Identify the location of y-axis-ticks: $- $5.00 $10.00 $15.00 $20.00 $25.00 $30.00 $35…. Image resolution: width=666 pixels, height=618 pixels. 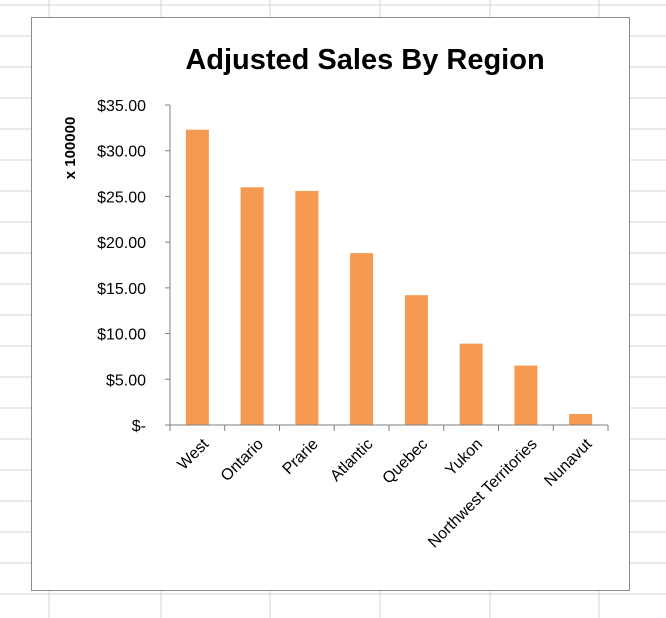
(133, 266).